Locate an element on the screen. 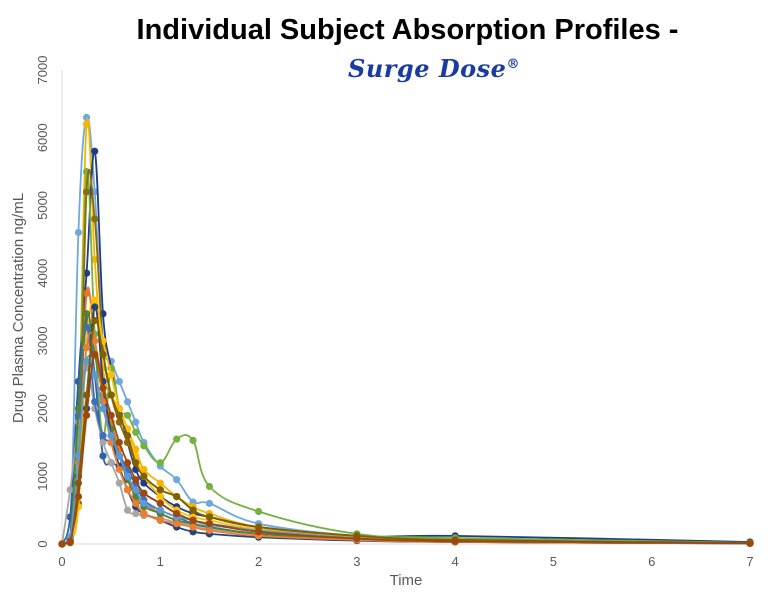  brand-name: Surge Dose is located at coordinates (427, 68).